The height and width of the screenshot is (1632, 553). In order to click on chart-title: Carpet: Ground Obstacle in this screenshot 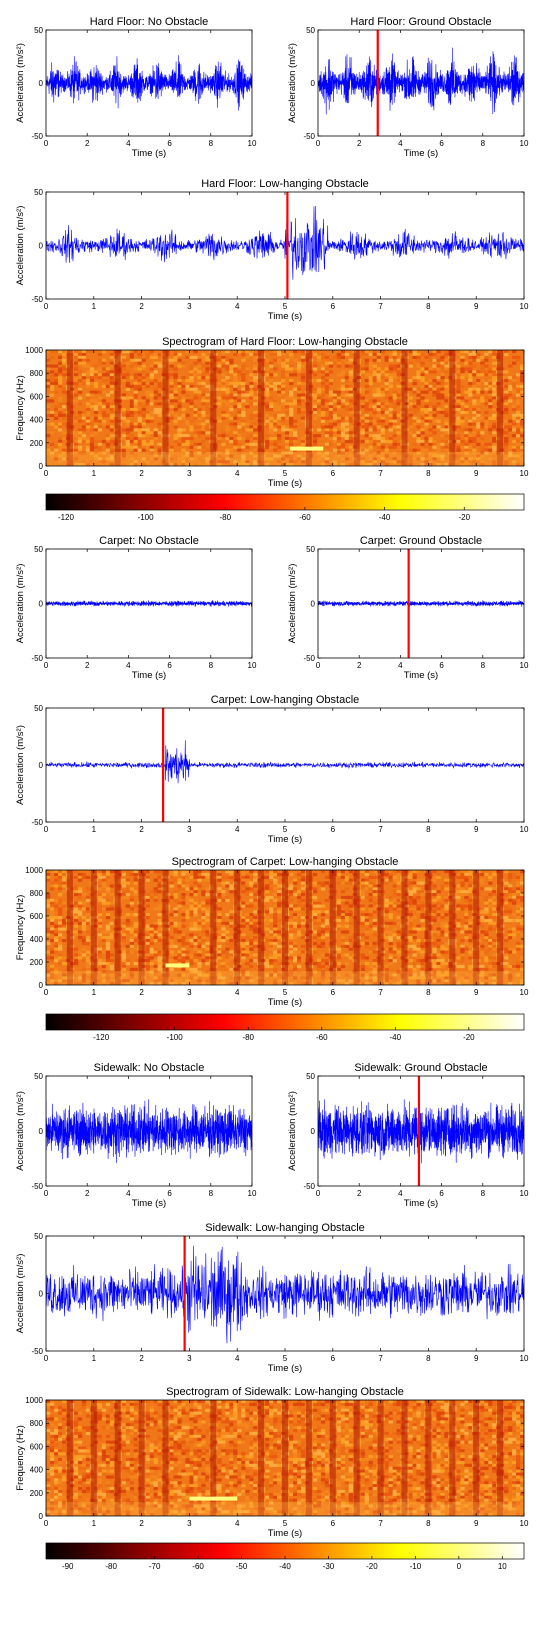, I will do `click(421, 541)`.